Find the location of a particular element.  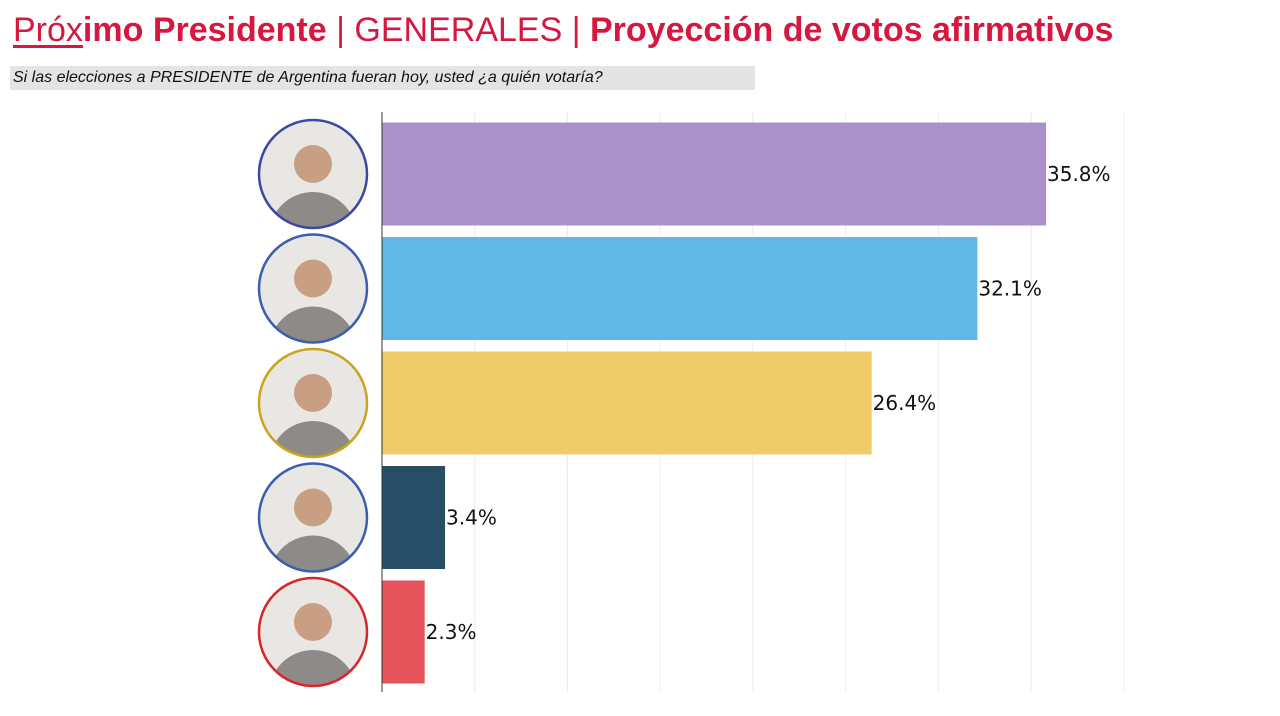

candidate-4-photo is located at coordinates (313, 517).